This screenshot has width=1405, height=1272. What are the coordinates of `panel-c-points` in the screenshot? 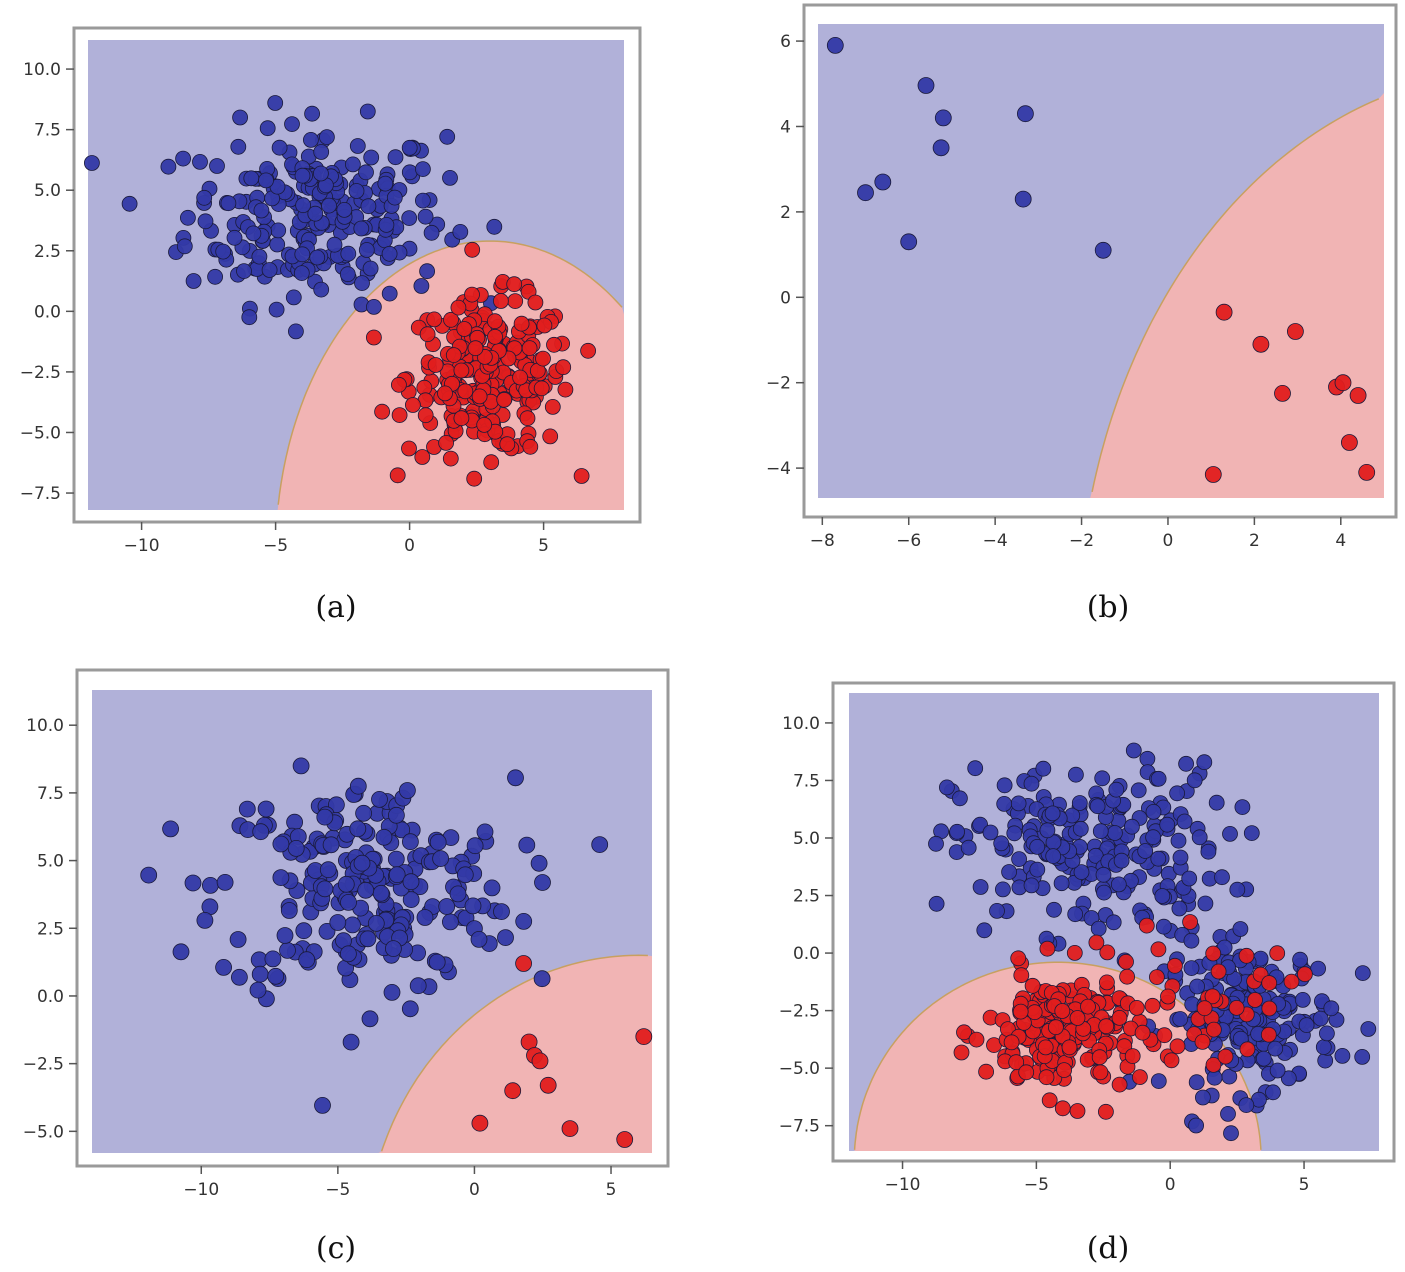 It's located at (396, 952).